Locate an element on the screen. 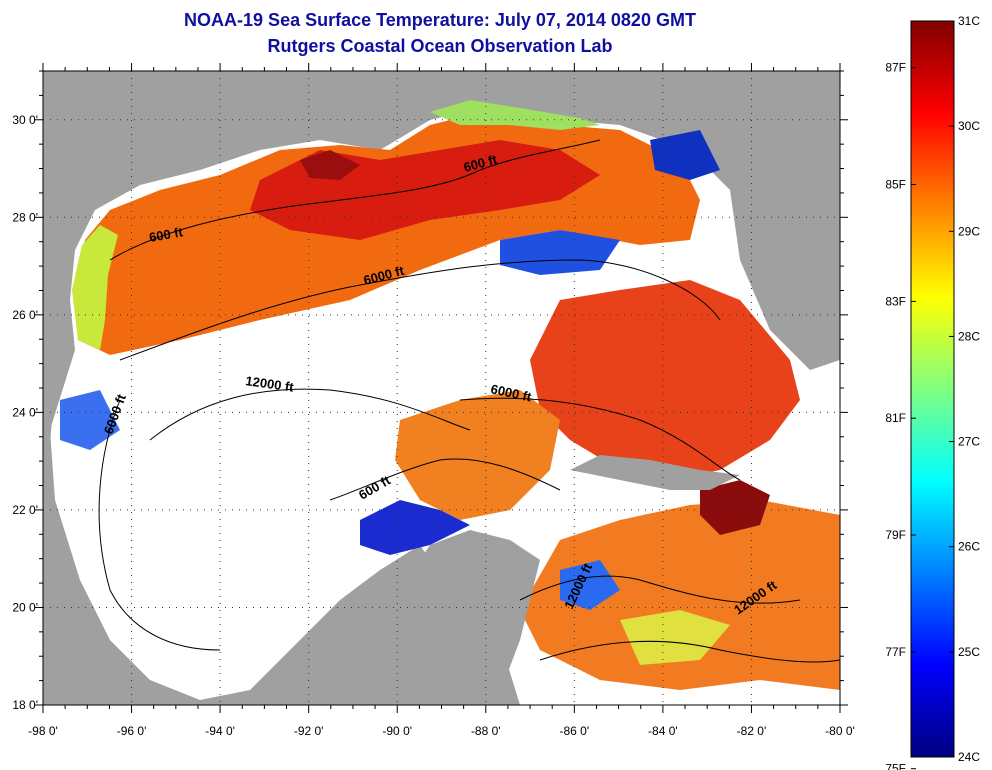 The image size is (992, 770). celsius-label: 27C is located at coordinates (969, 442).